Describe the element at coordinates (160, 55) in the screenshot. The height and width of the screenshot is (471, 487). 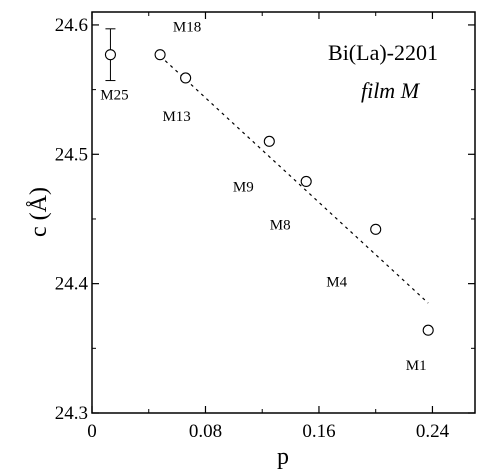
I see `data-point-m18` at that location.